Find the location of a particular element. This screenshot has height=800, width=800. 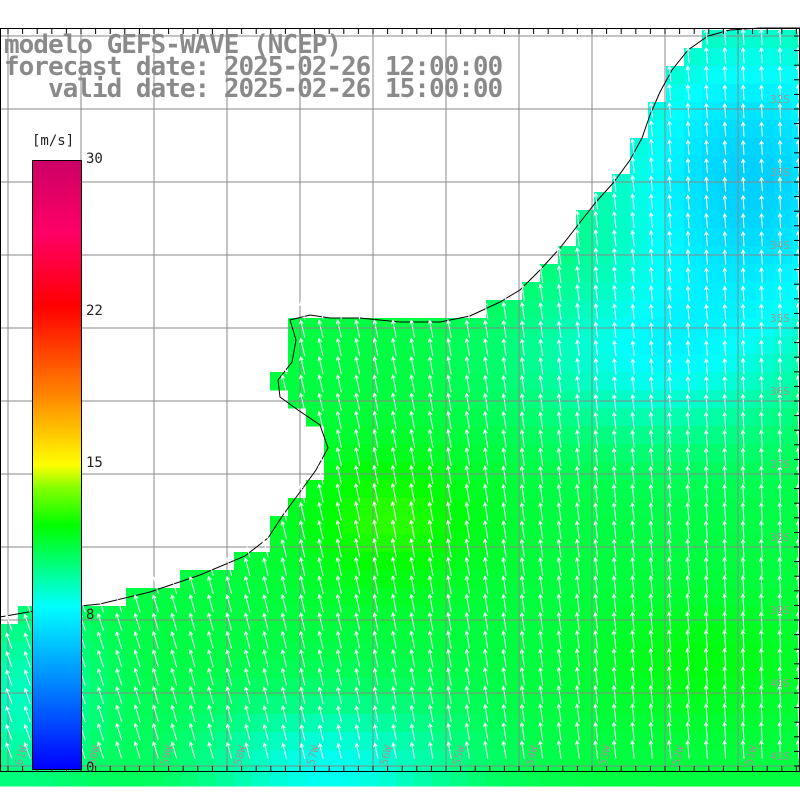

model-title: modelo GEFS-WAVE (NCEP) is located at coordinates (173, 45).